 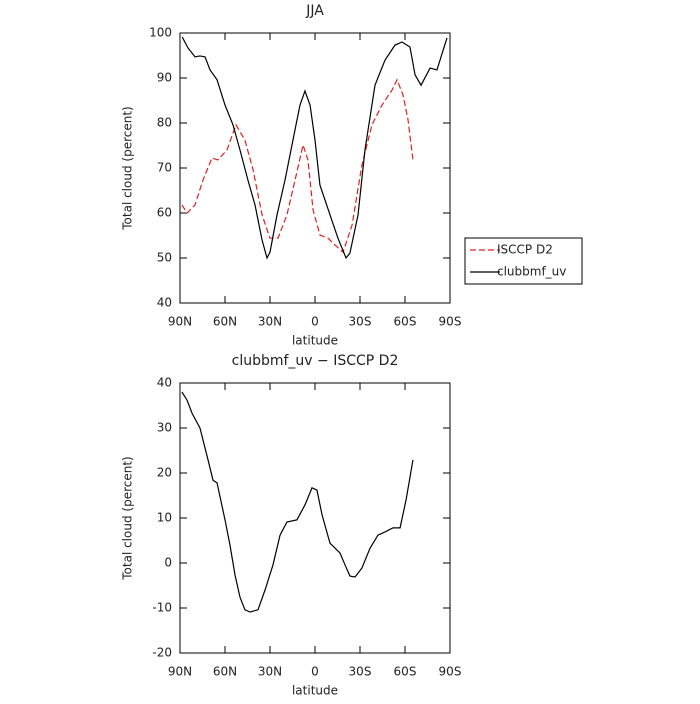 What do you see at coordinates (162, 608) in the screenshot?
I see `y-tick-label: -10` at bounding box center [162, 608].